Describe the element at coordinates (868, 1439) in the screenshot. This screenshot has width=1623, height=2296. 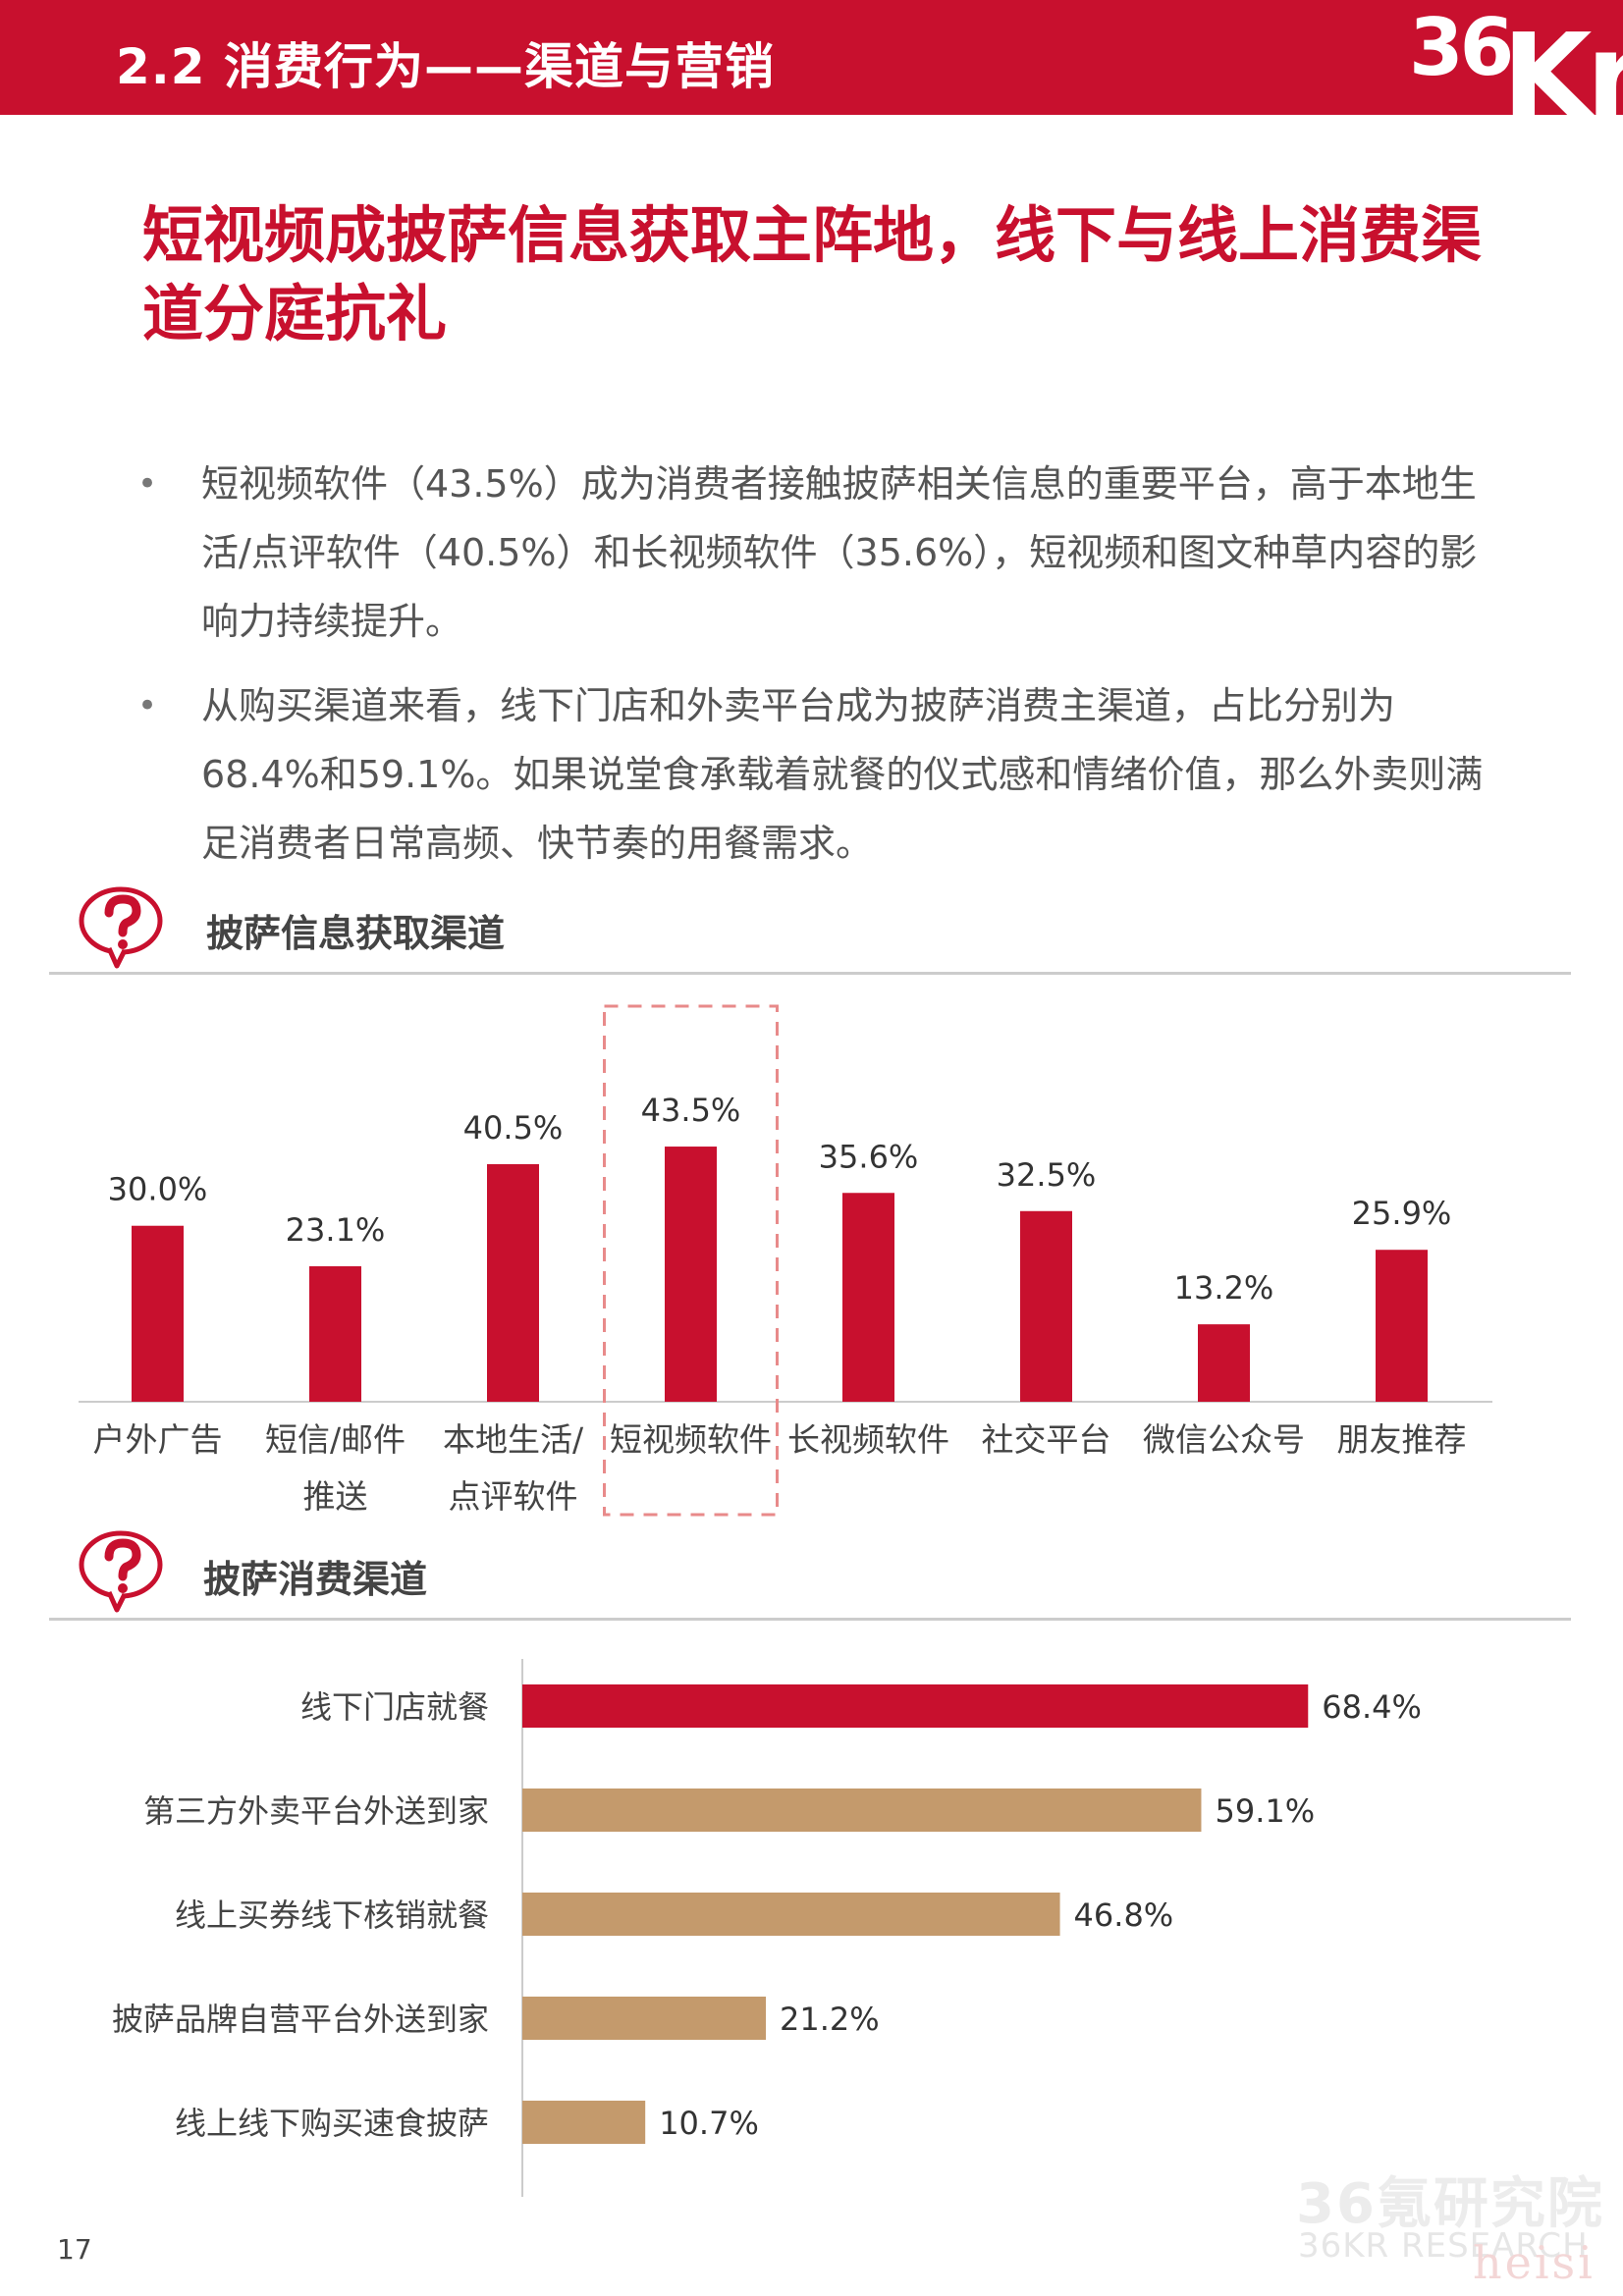
I see `category-label: 长视频软件` at that location.